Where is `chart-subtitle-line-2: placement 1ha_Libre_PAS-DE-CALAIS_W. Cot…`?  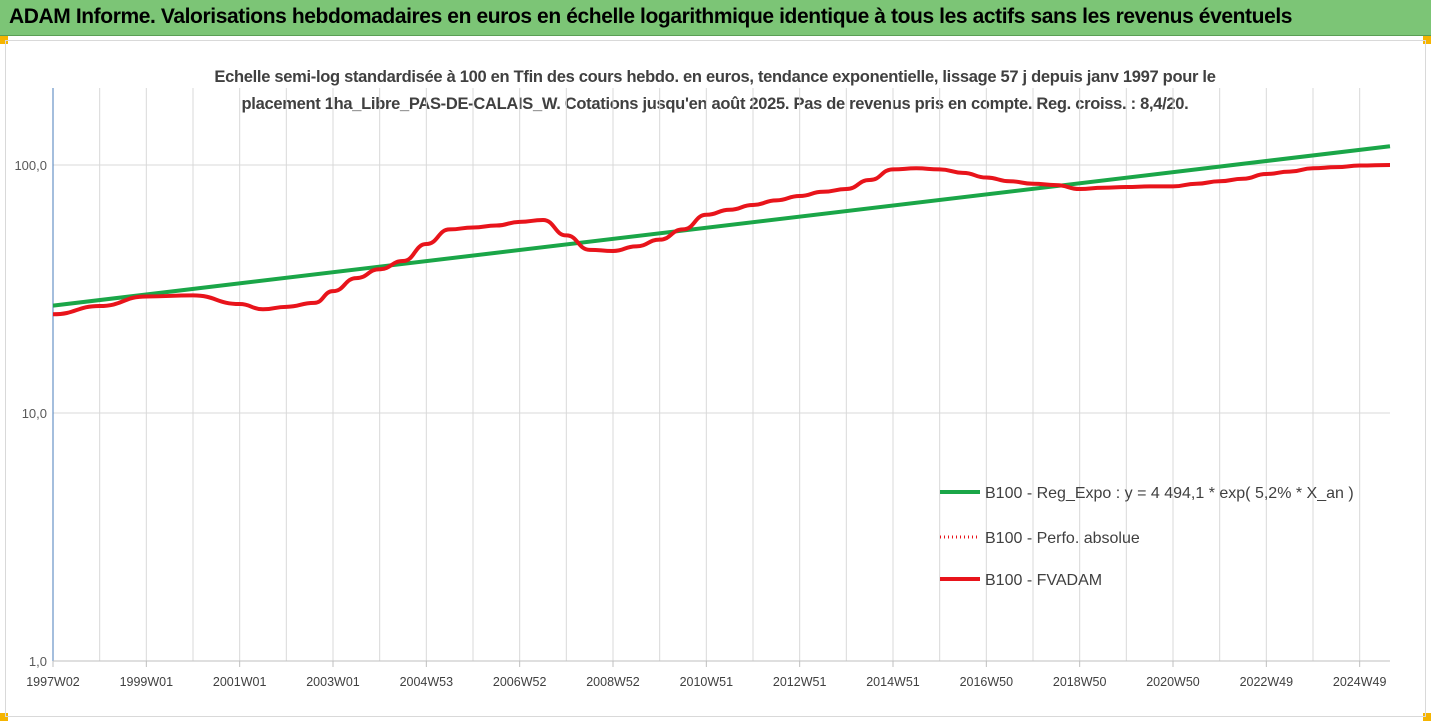 chart-subtitle-line-2: placement 1ha_Libre_PAS-DE-CALAIS_W. Cot… is located at coordinates (715, 104).